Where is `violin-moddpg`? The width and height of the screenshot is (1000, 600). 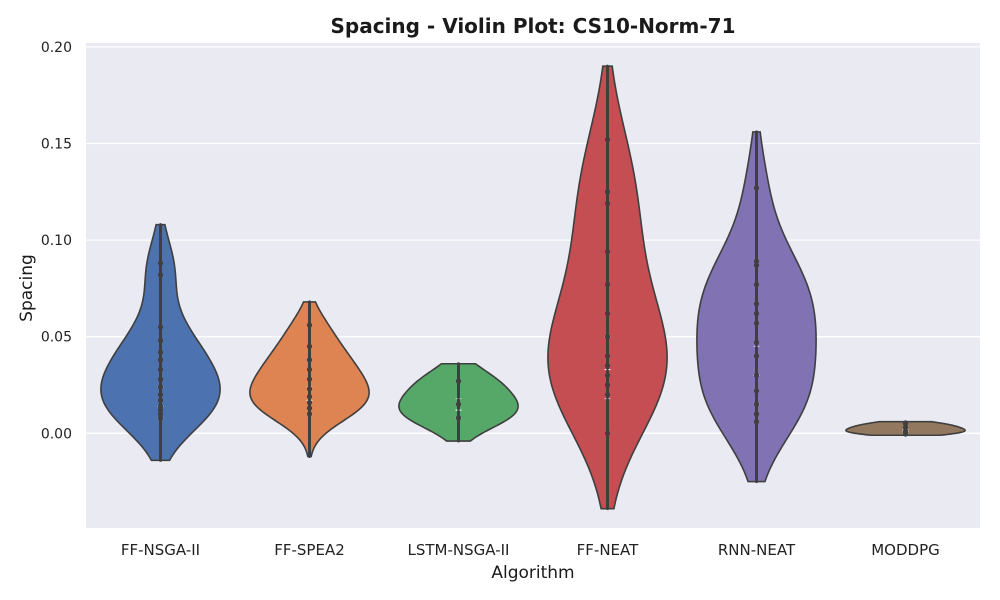
violin-moddpg is located at coordinates (905, 428).